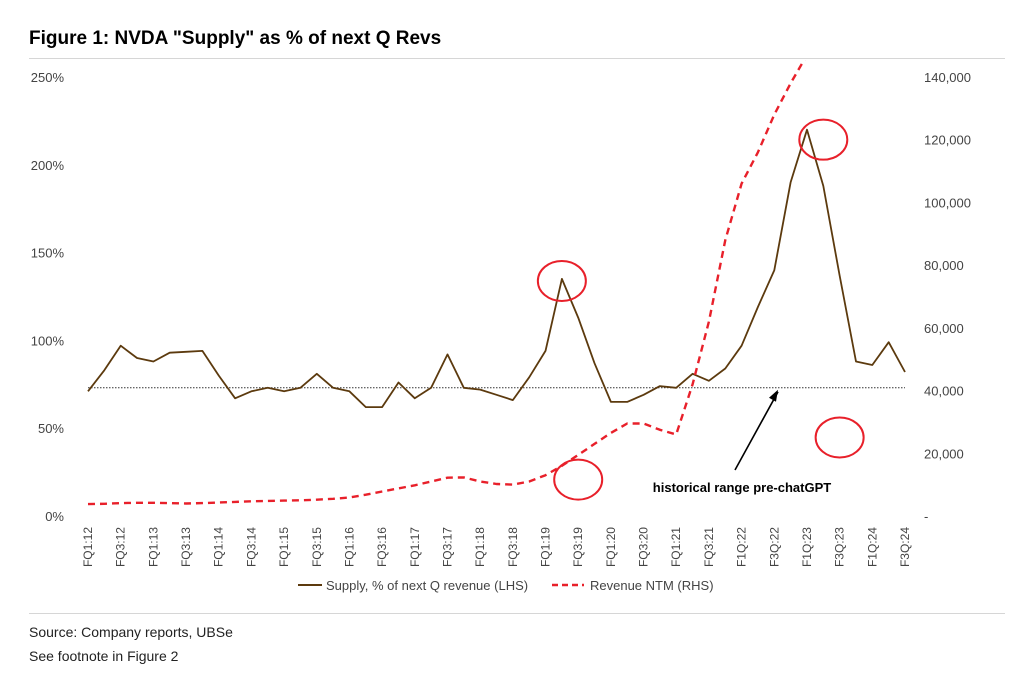 This screenshot has height=692, width=1024. I want to click on x-tick-label: FQ1:18, so click(480, 547).